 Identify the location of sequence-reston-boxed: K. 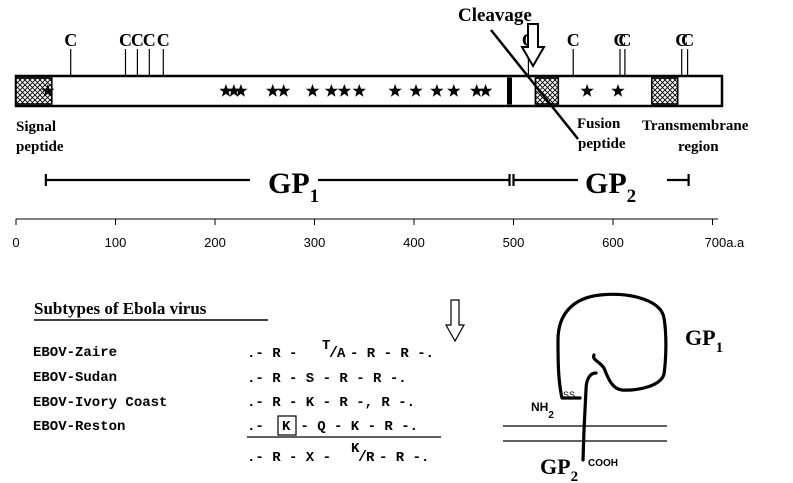
(286, 427).